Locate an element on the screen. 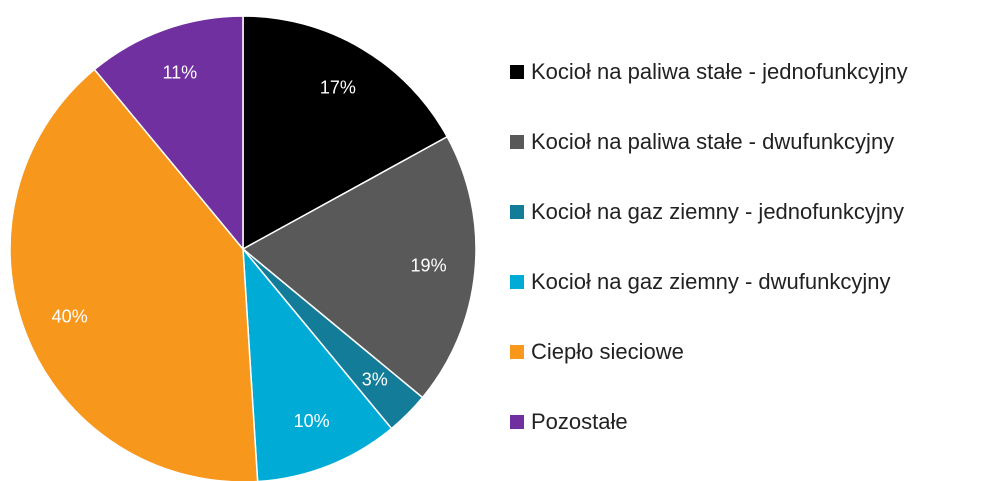 Image resolution: width=999 pixels, height=481 pixels. legend-label: Kocioł na gaz ziemny - jednofunkcyjny is located at coordinates (717, 211).